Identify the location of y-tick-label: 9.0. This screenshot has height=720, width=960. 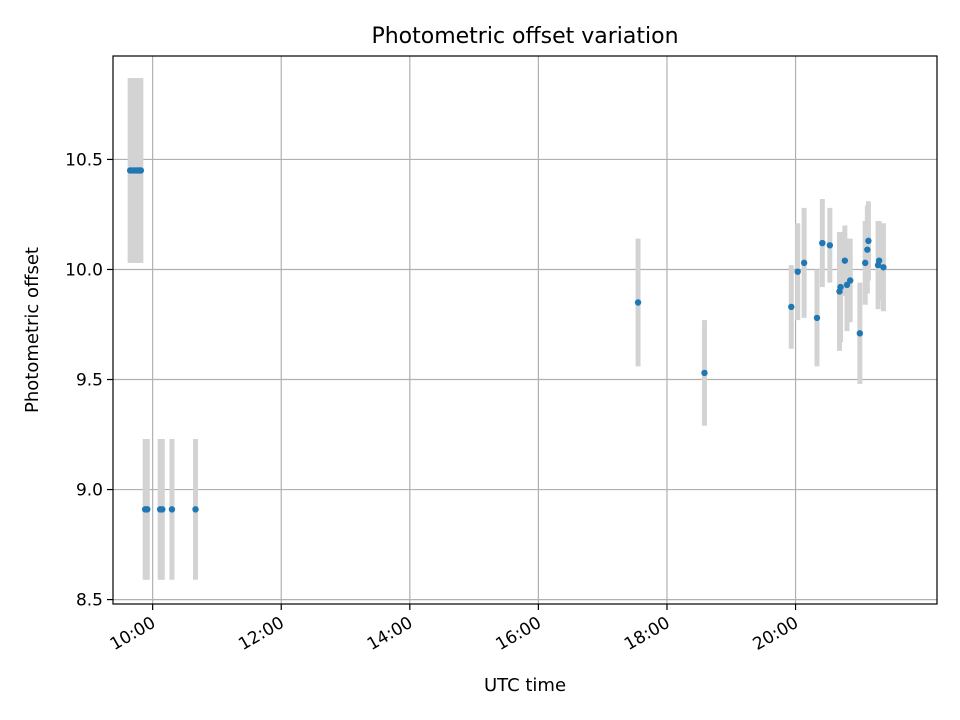
(89, 491).